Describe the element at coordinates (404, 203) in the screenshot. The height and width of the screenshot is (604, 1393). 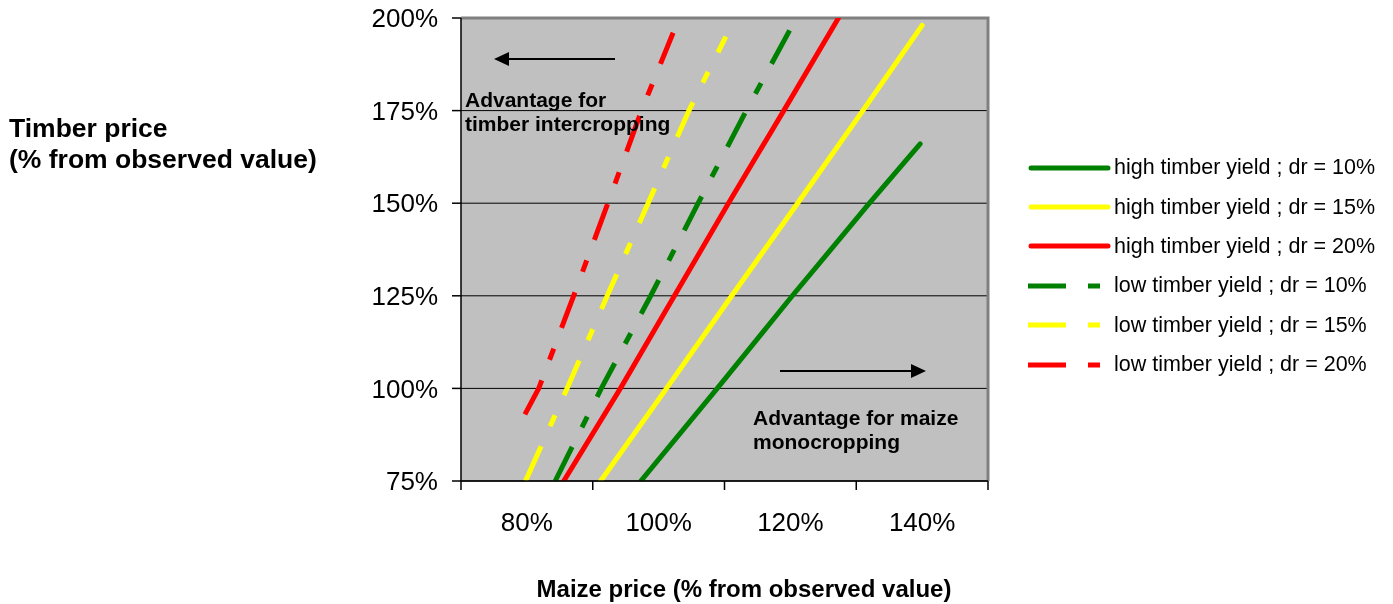
I see `y-tick-label: 150%` at that location.